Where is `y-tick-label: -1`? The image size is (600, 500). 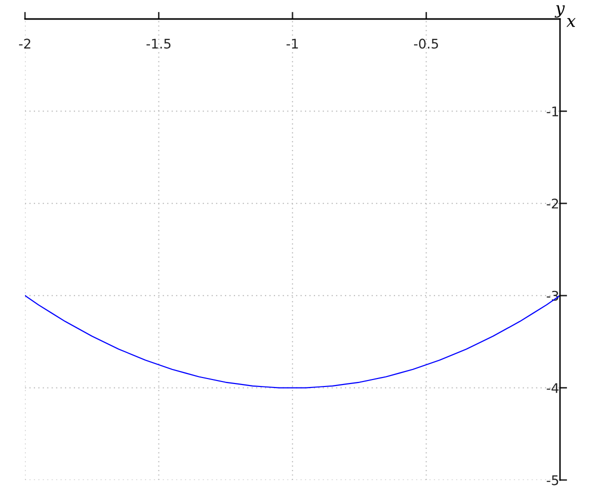
y-tick-label: -1 is located at coordinates (552, 111).